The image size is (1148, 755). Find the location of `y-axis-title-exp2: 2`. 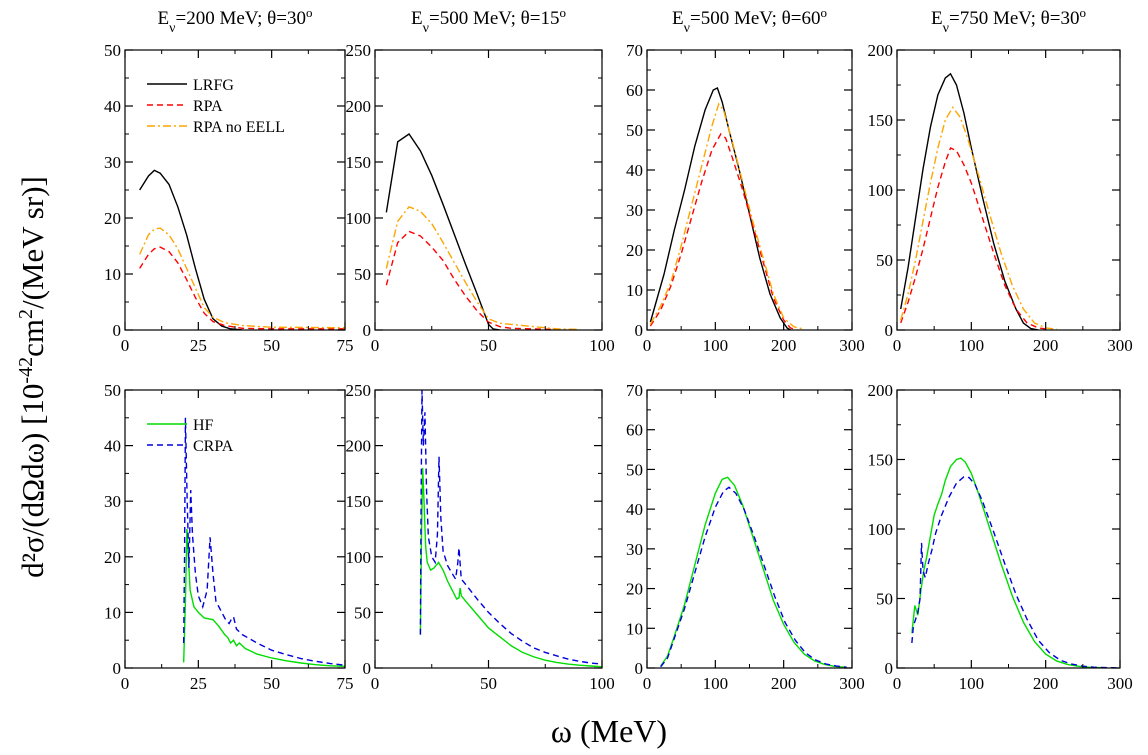

y-axis-title-exp2: 2 is located at coordinates (26, 314).